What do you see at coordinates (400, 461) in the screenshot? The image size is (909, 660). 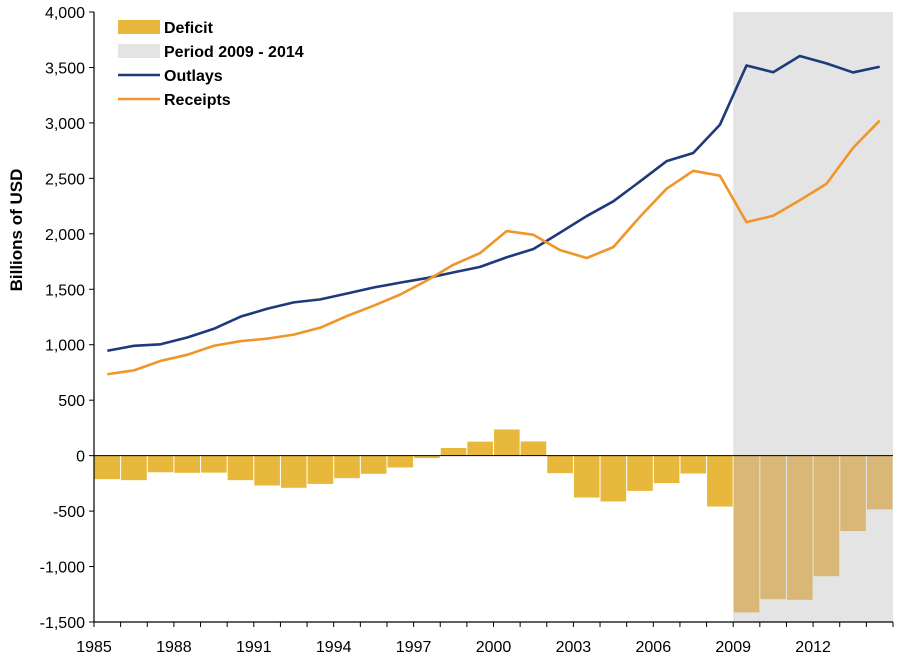 I see `deficit-bar-1996` at bounding box center [400, 461].